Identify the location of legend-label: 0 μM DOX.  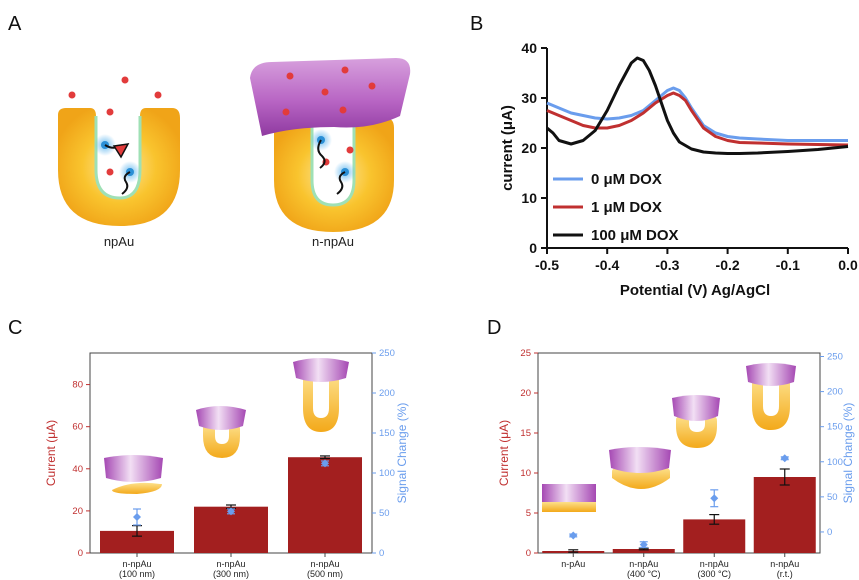
(626, 179).